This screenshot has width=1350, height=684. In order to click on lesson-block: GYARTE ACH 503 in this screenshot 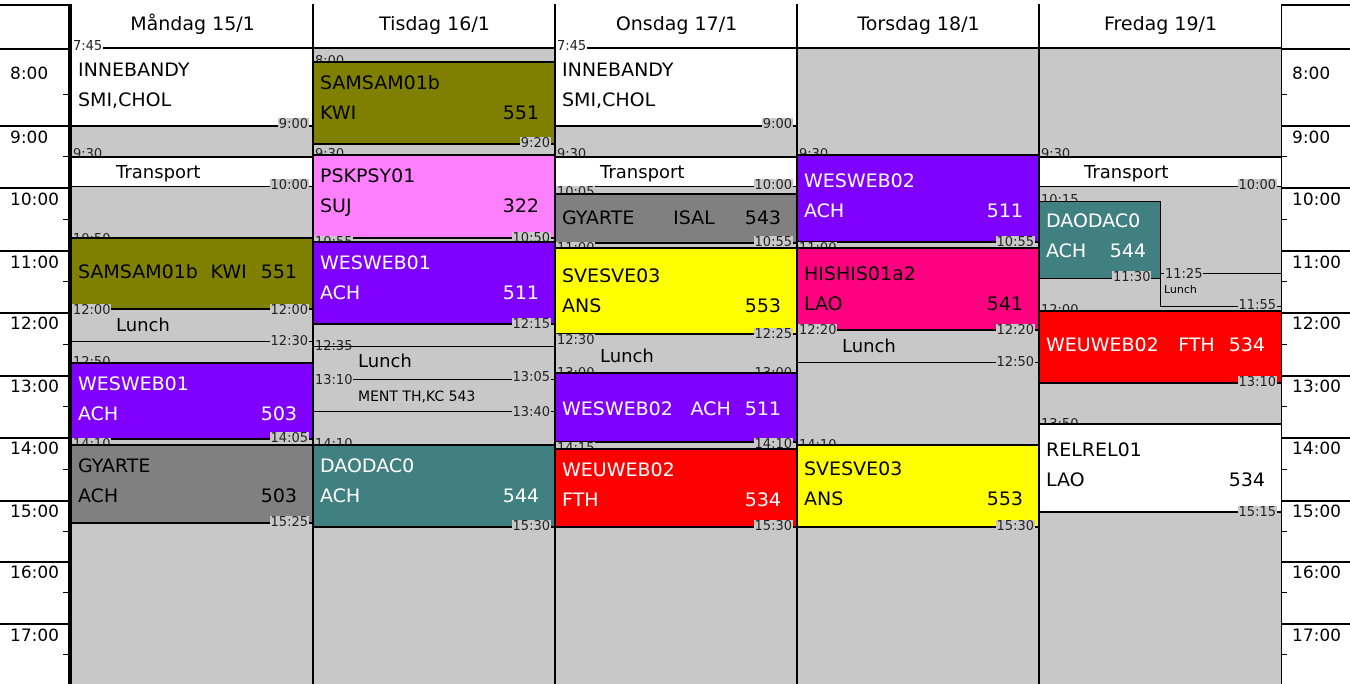, I will do `click(192, 484)`.